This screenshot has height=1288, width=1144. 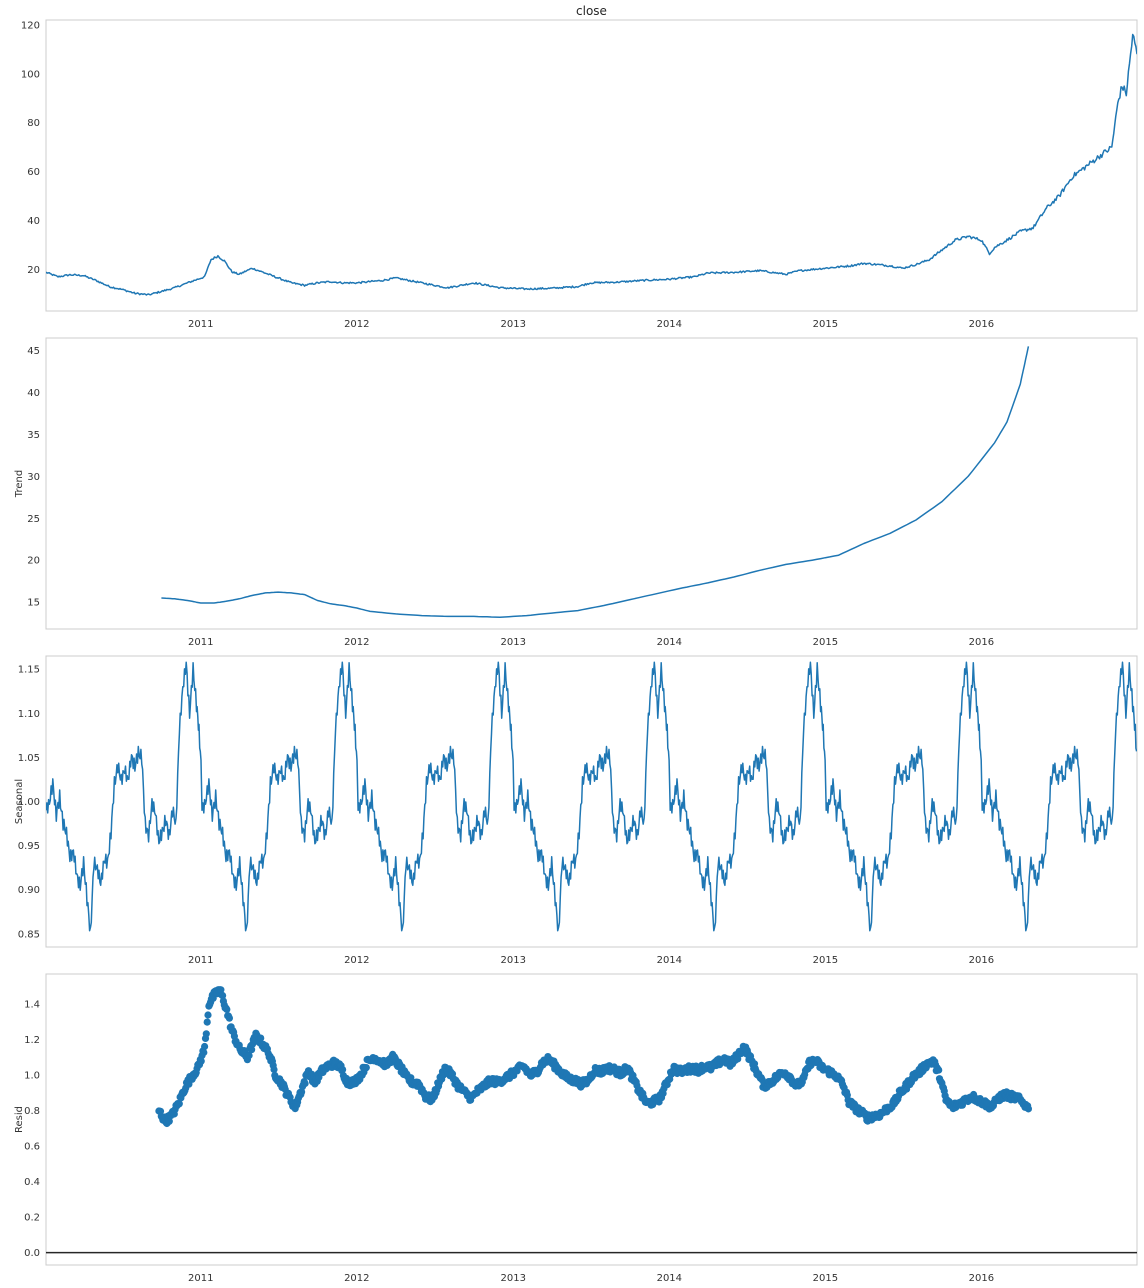 I want to click on trend-y-tick-label: 35, so click(x=33, y=435).